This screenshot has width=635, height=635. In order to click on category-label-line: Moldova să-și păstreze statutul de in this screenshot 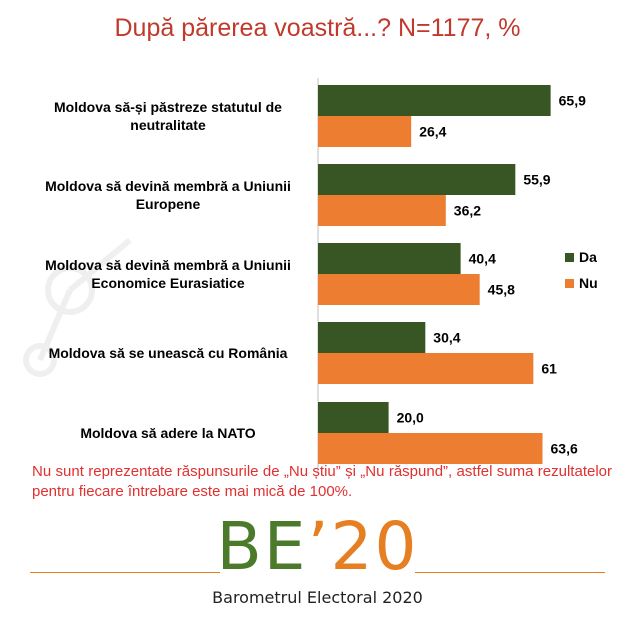, I will do `click(168, 107)`.